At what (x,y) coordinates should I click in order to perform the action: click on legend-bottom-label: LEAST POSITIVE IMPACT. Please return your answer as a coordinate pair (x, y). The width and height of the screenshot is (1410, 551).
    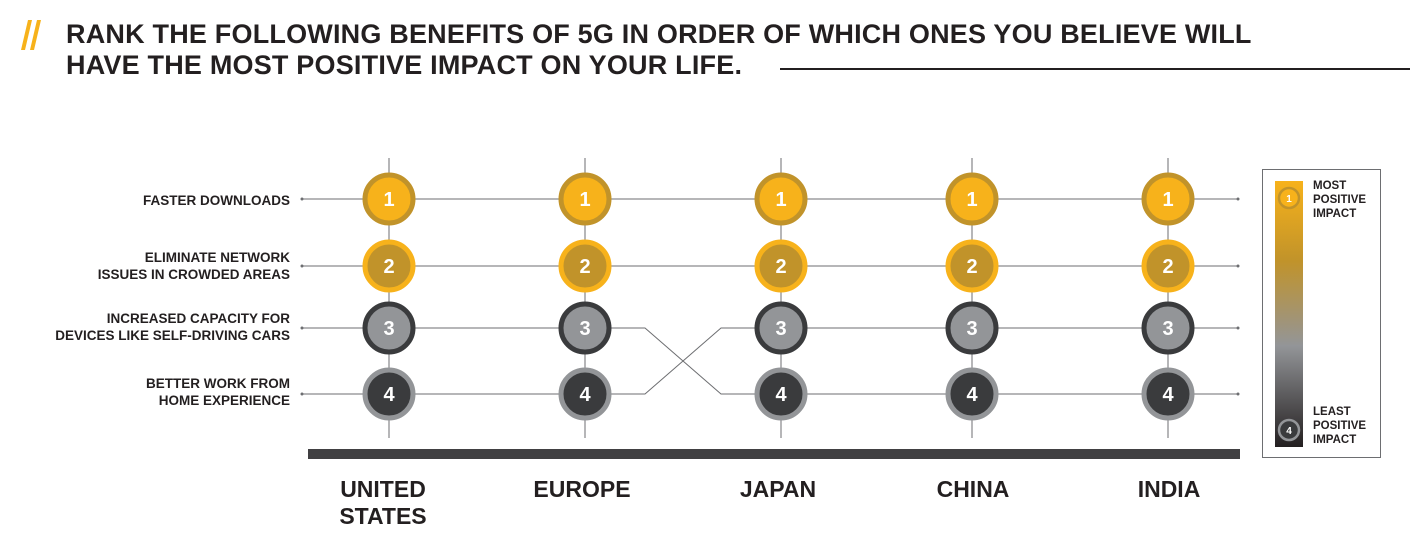
    Looking at the image, I should click on (1340, 426).